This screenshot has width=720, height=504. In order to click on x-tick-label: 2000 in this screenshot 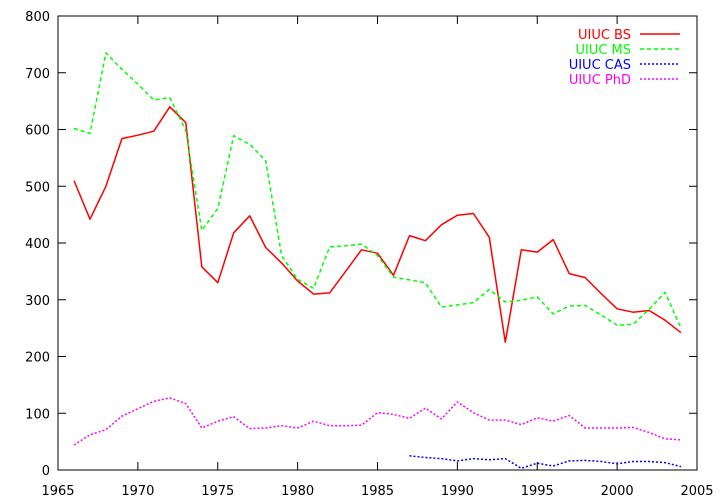, I will do `click(617, 491)`.